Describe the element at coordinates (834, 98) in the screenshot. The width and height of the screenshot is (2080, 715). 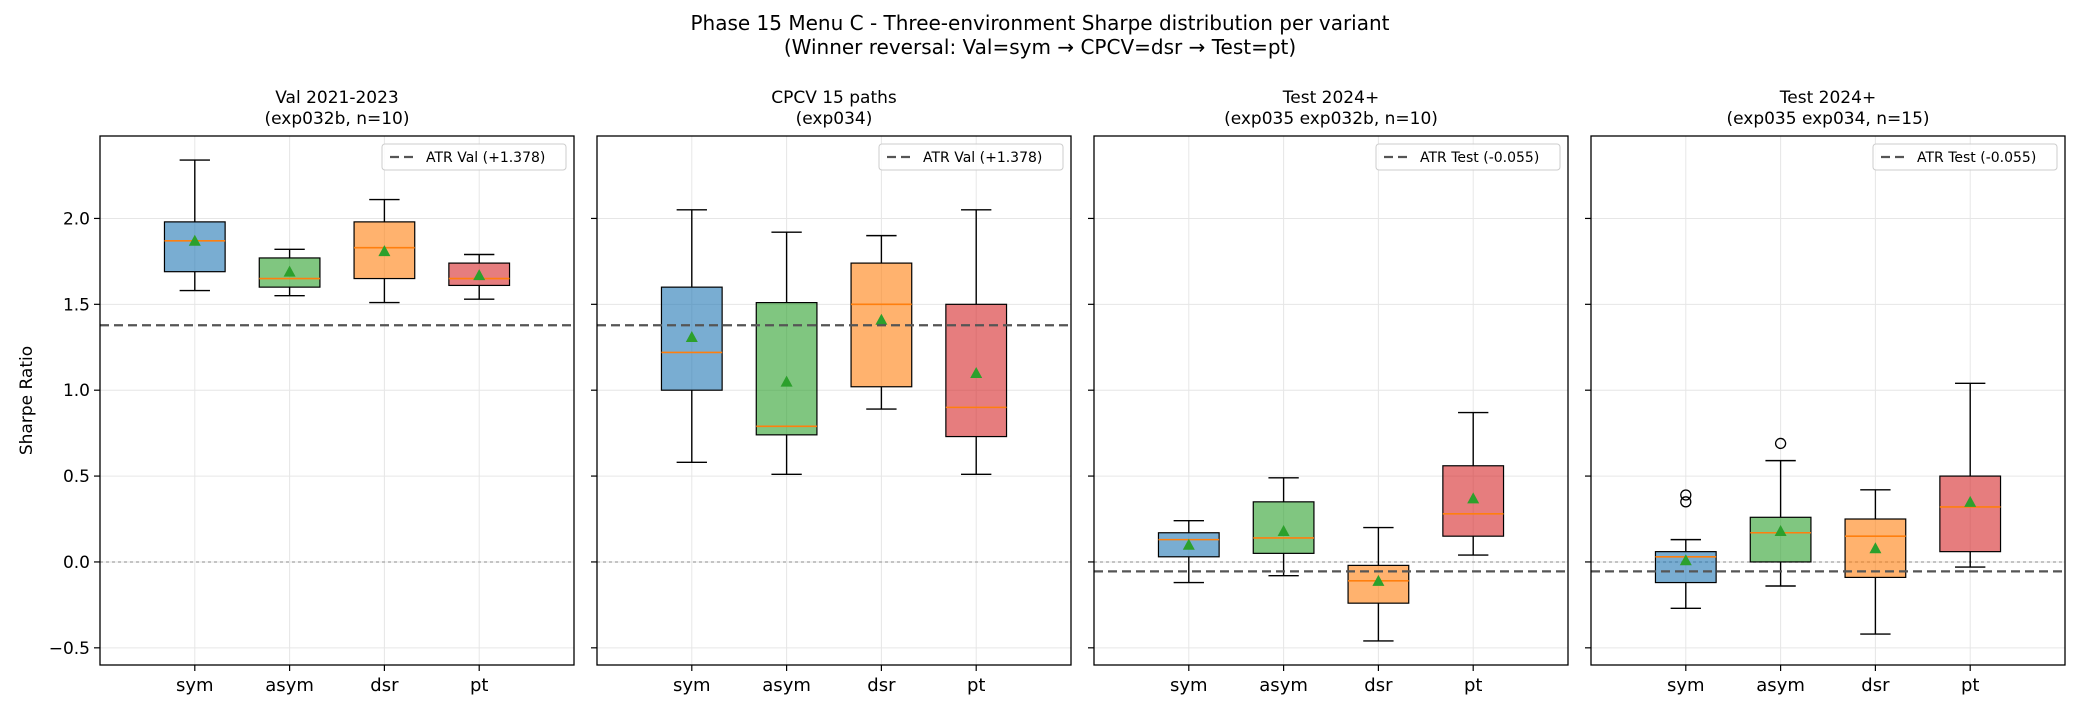
I see `panel-title-line1: CPCV 15 paths` at that location.